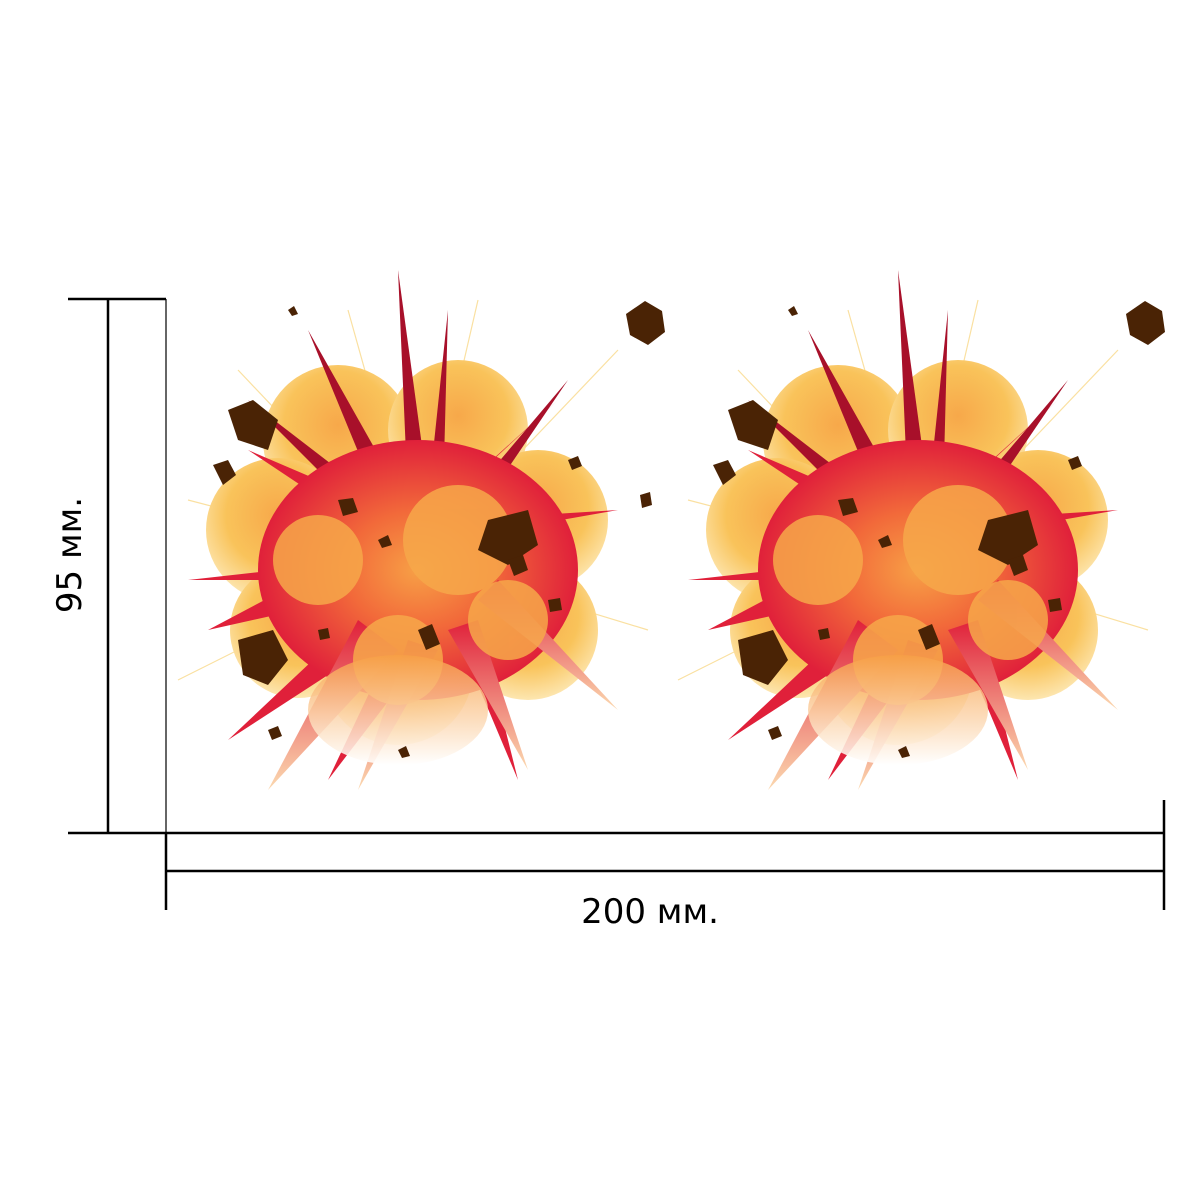  What do you see at coordinates (645, 323) in the screenshot?
I see `debris-left-top` at bounding box center [645, 323].